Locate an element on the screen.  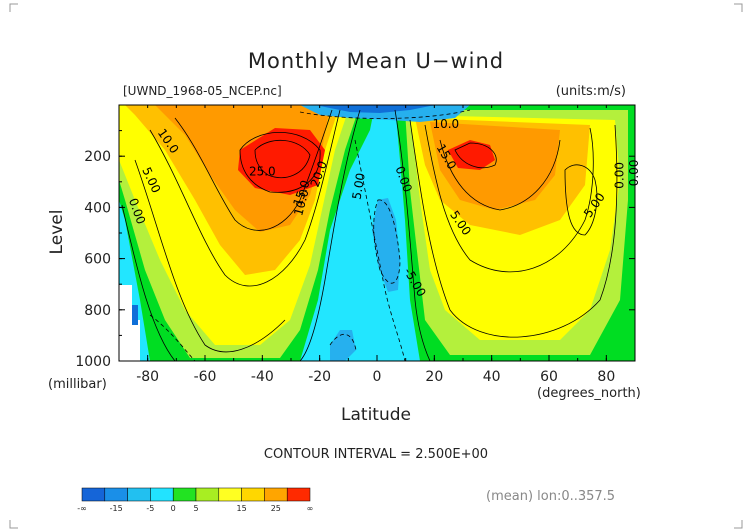
x-axis-label: Latitude is located at coordinates (376, 415).